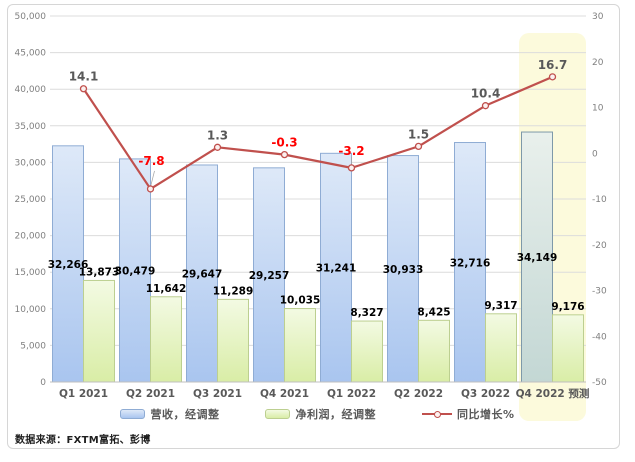  I want to click on chart-legend: 营收，经调整 净利润，经调整 同比增长%, so click(317, 414).